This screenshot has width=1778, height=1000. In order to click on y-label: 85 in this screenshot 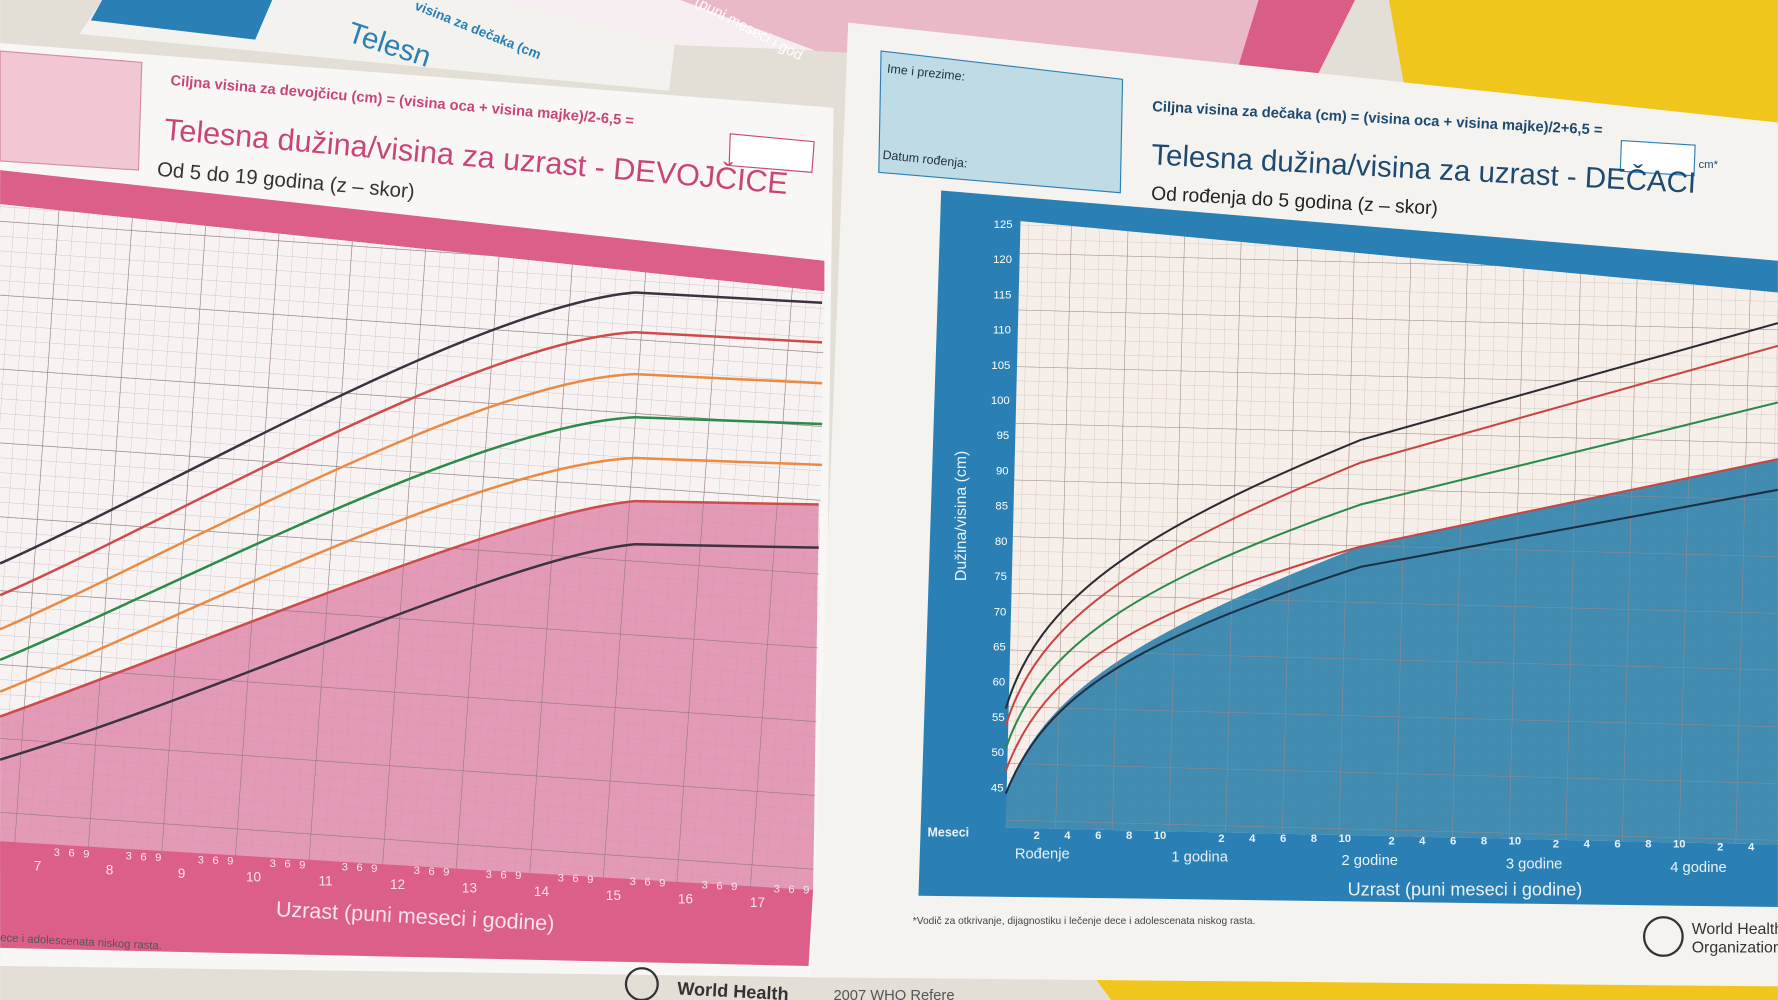, I will do `click(1001, 507)`.